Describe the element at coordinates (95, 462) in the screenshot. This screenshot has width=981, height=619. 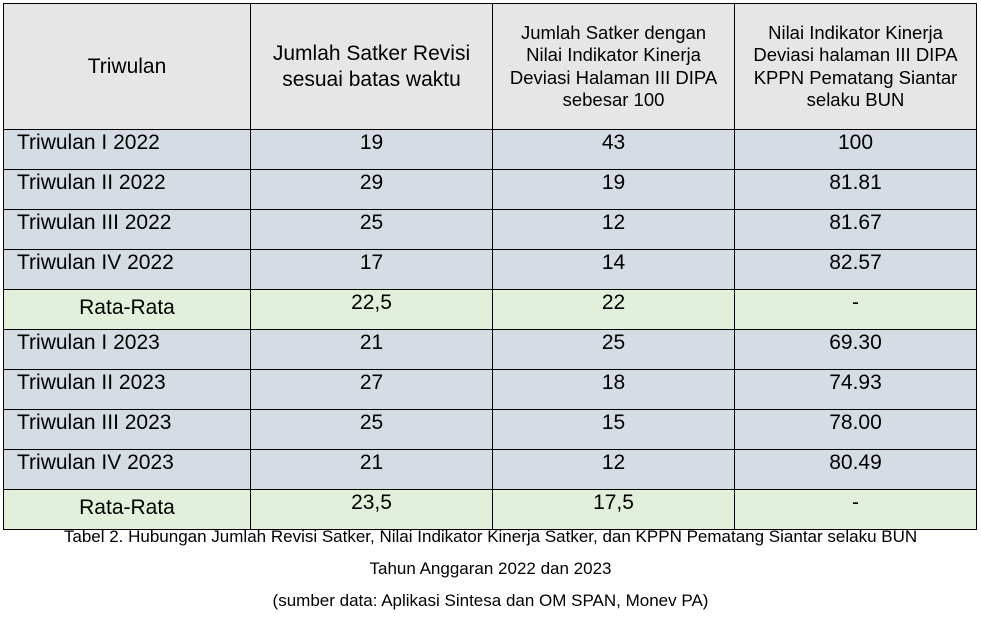
I see `row-label: Triwulan IV 2023` at that location.